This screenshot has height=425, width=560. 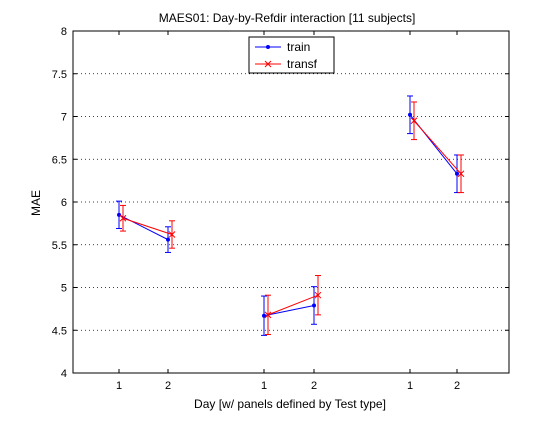 What do you see at coordinates (64, 374) in the screenshot?
I see `y-tick-label: 4` at bounding box center [64, 374].